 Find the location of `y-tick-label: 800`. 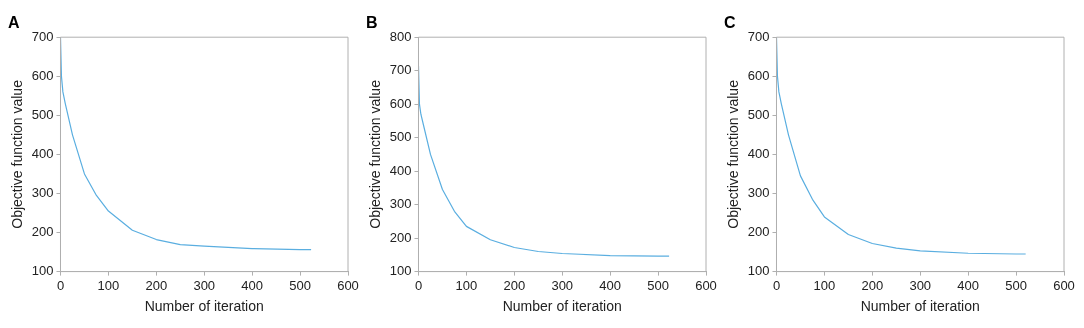

y-tick-label: 800 is located at coordinates (400, 36).